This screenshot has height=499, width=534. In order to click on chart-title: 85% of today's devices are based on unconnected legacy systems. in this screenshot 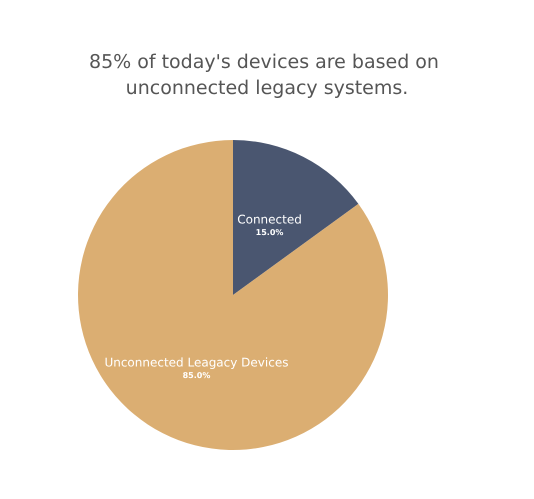, I will do `click(267, 75)`.